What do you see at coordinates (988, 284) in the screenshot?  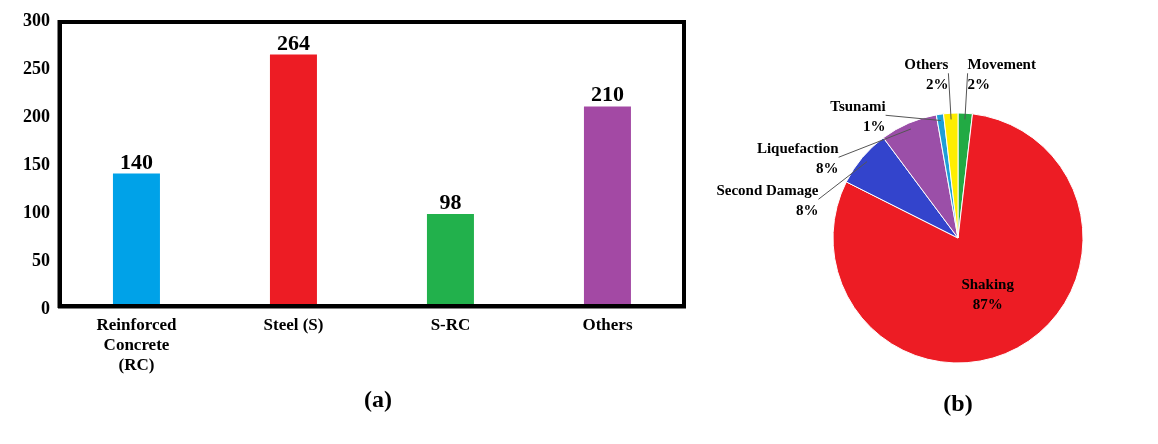 I see `slice-label: Shaking` at bounding box center [988, 284].